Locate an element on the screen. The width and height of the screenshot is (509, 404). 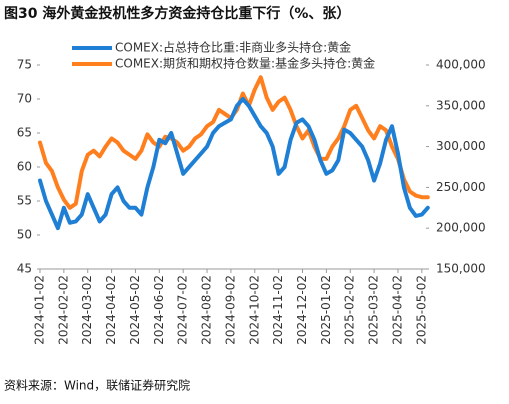
x-tick-label: 2025-04-02 is located at coordinates (397, 310).